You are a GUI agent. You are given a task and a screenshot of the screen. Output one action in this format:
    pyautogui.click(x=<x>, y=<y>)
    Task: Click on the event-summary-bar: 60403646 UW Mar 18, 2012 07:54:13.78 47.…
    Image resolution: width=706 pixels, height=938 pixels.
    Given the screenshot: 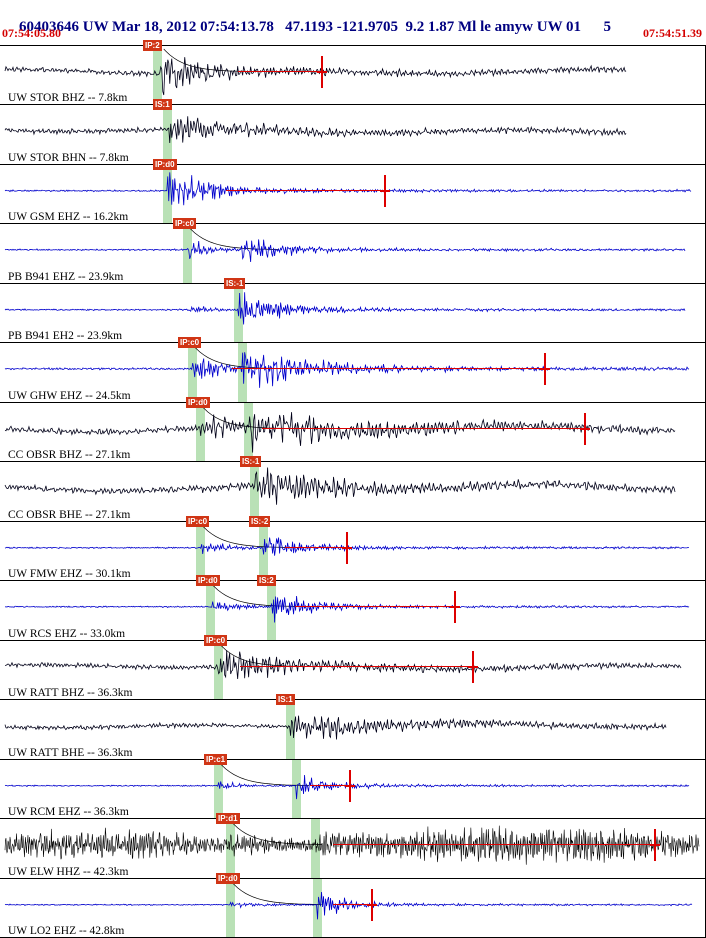 What is the action you would take?
    pyautogui.click(x=353, y=17)
    